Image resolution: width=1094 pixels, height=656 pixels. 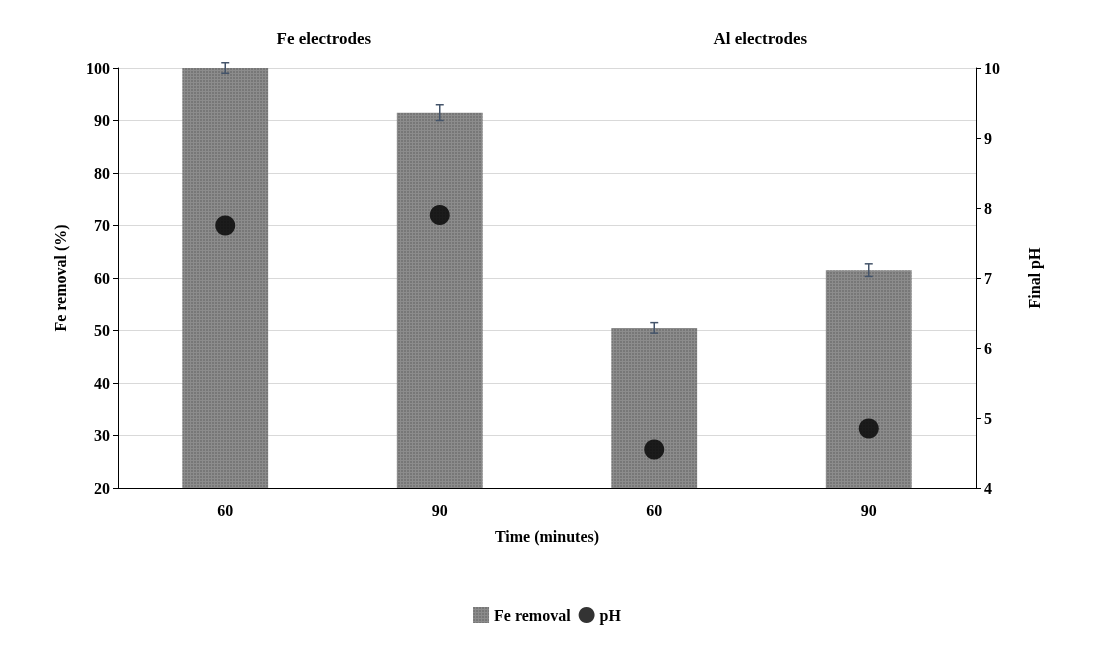 What do you see at coordinates (533, 615) in the screenshot?
I see `legend-label: Fe removal` at bounding box center [533, 615].